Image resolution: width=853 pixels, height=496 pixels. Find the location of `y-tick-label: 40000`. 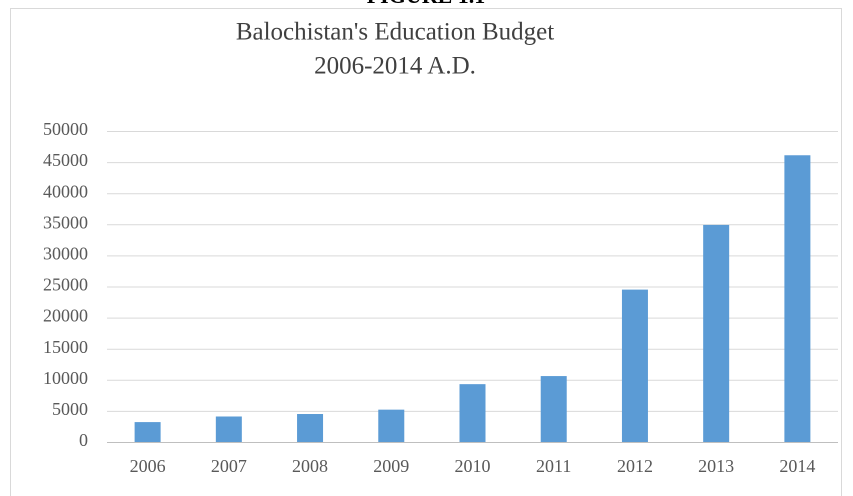

y-tick-label: 40000 is located at coordinates (65, 191).